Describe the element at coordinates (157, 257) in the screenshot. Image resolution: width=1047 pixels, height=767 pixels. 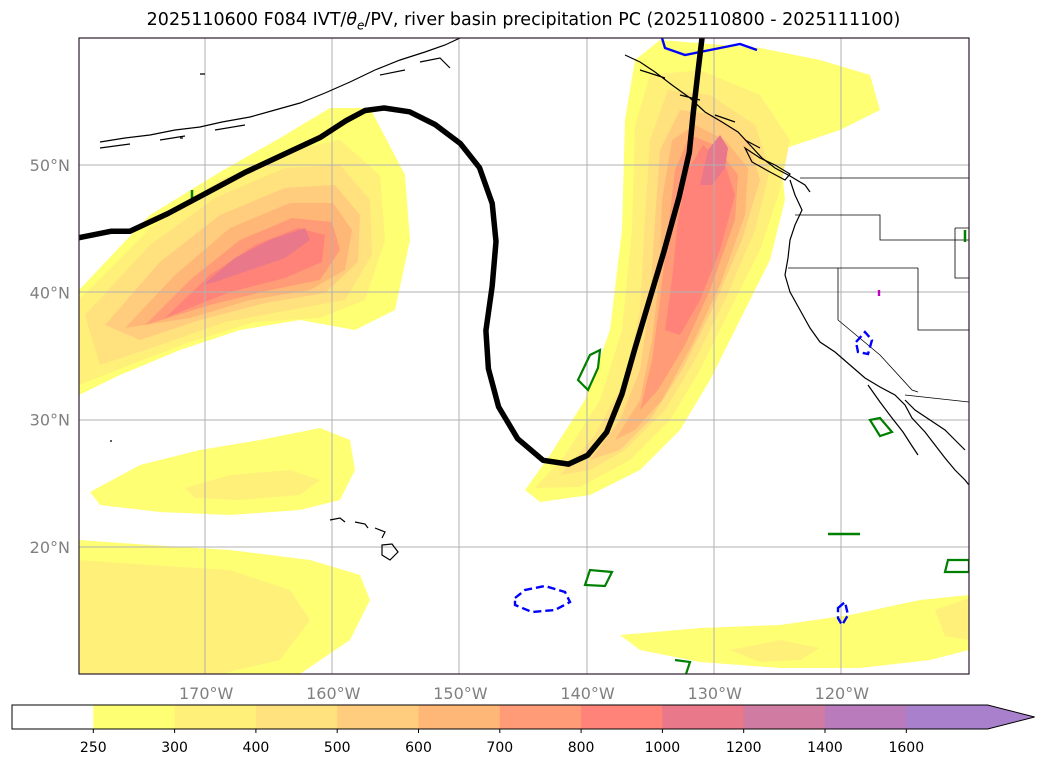
I see `aleutian-dots` at that location.